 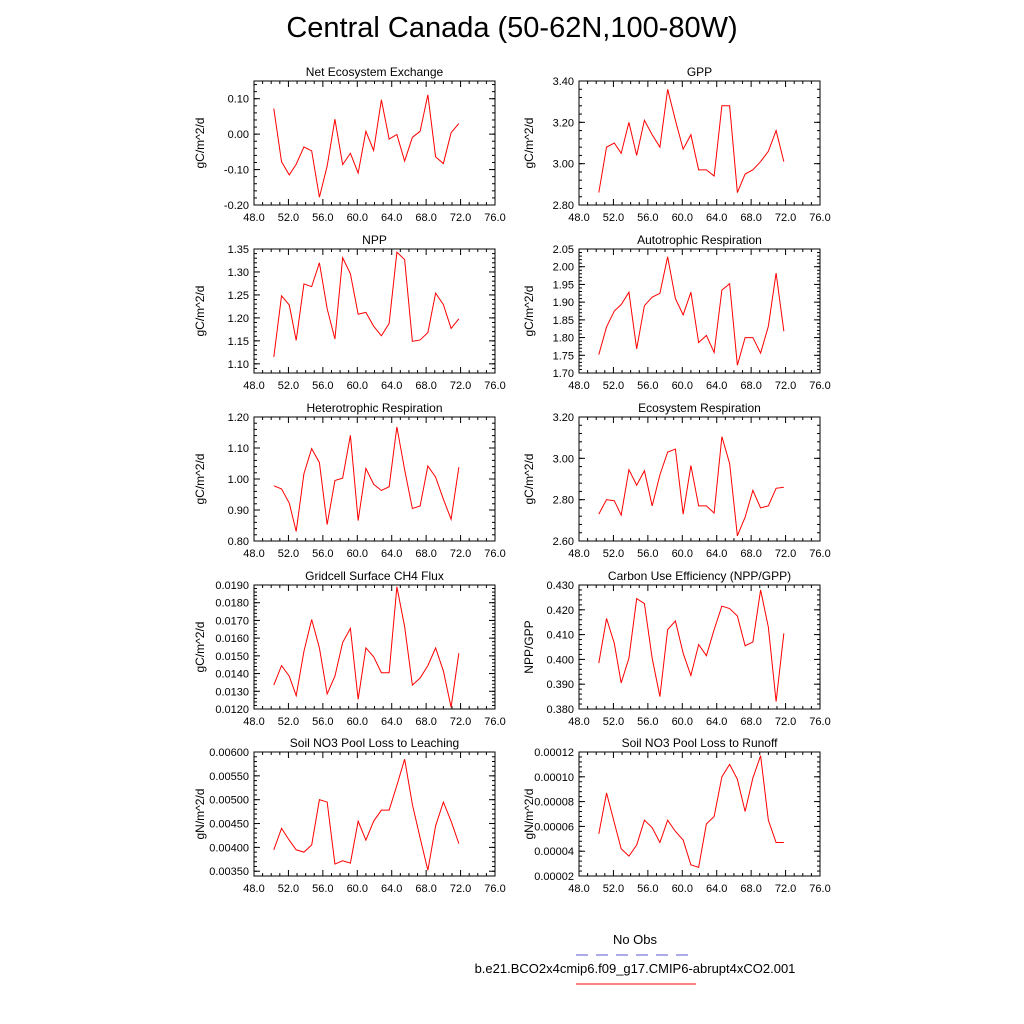 What do you see at coordinates (238, 135) in the screenshot?
I see `y-tick-label: 0.00` at bounding box center [238, 135].